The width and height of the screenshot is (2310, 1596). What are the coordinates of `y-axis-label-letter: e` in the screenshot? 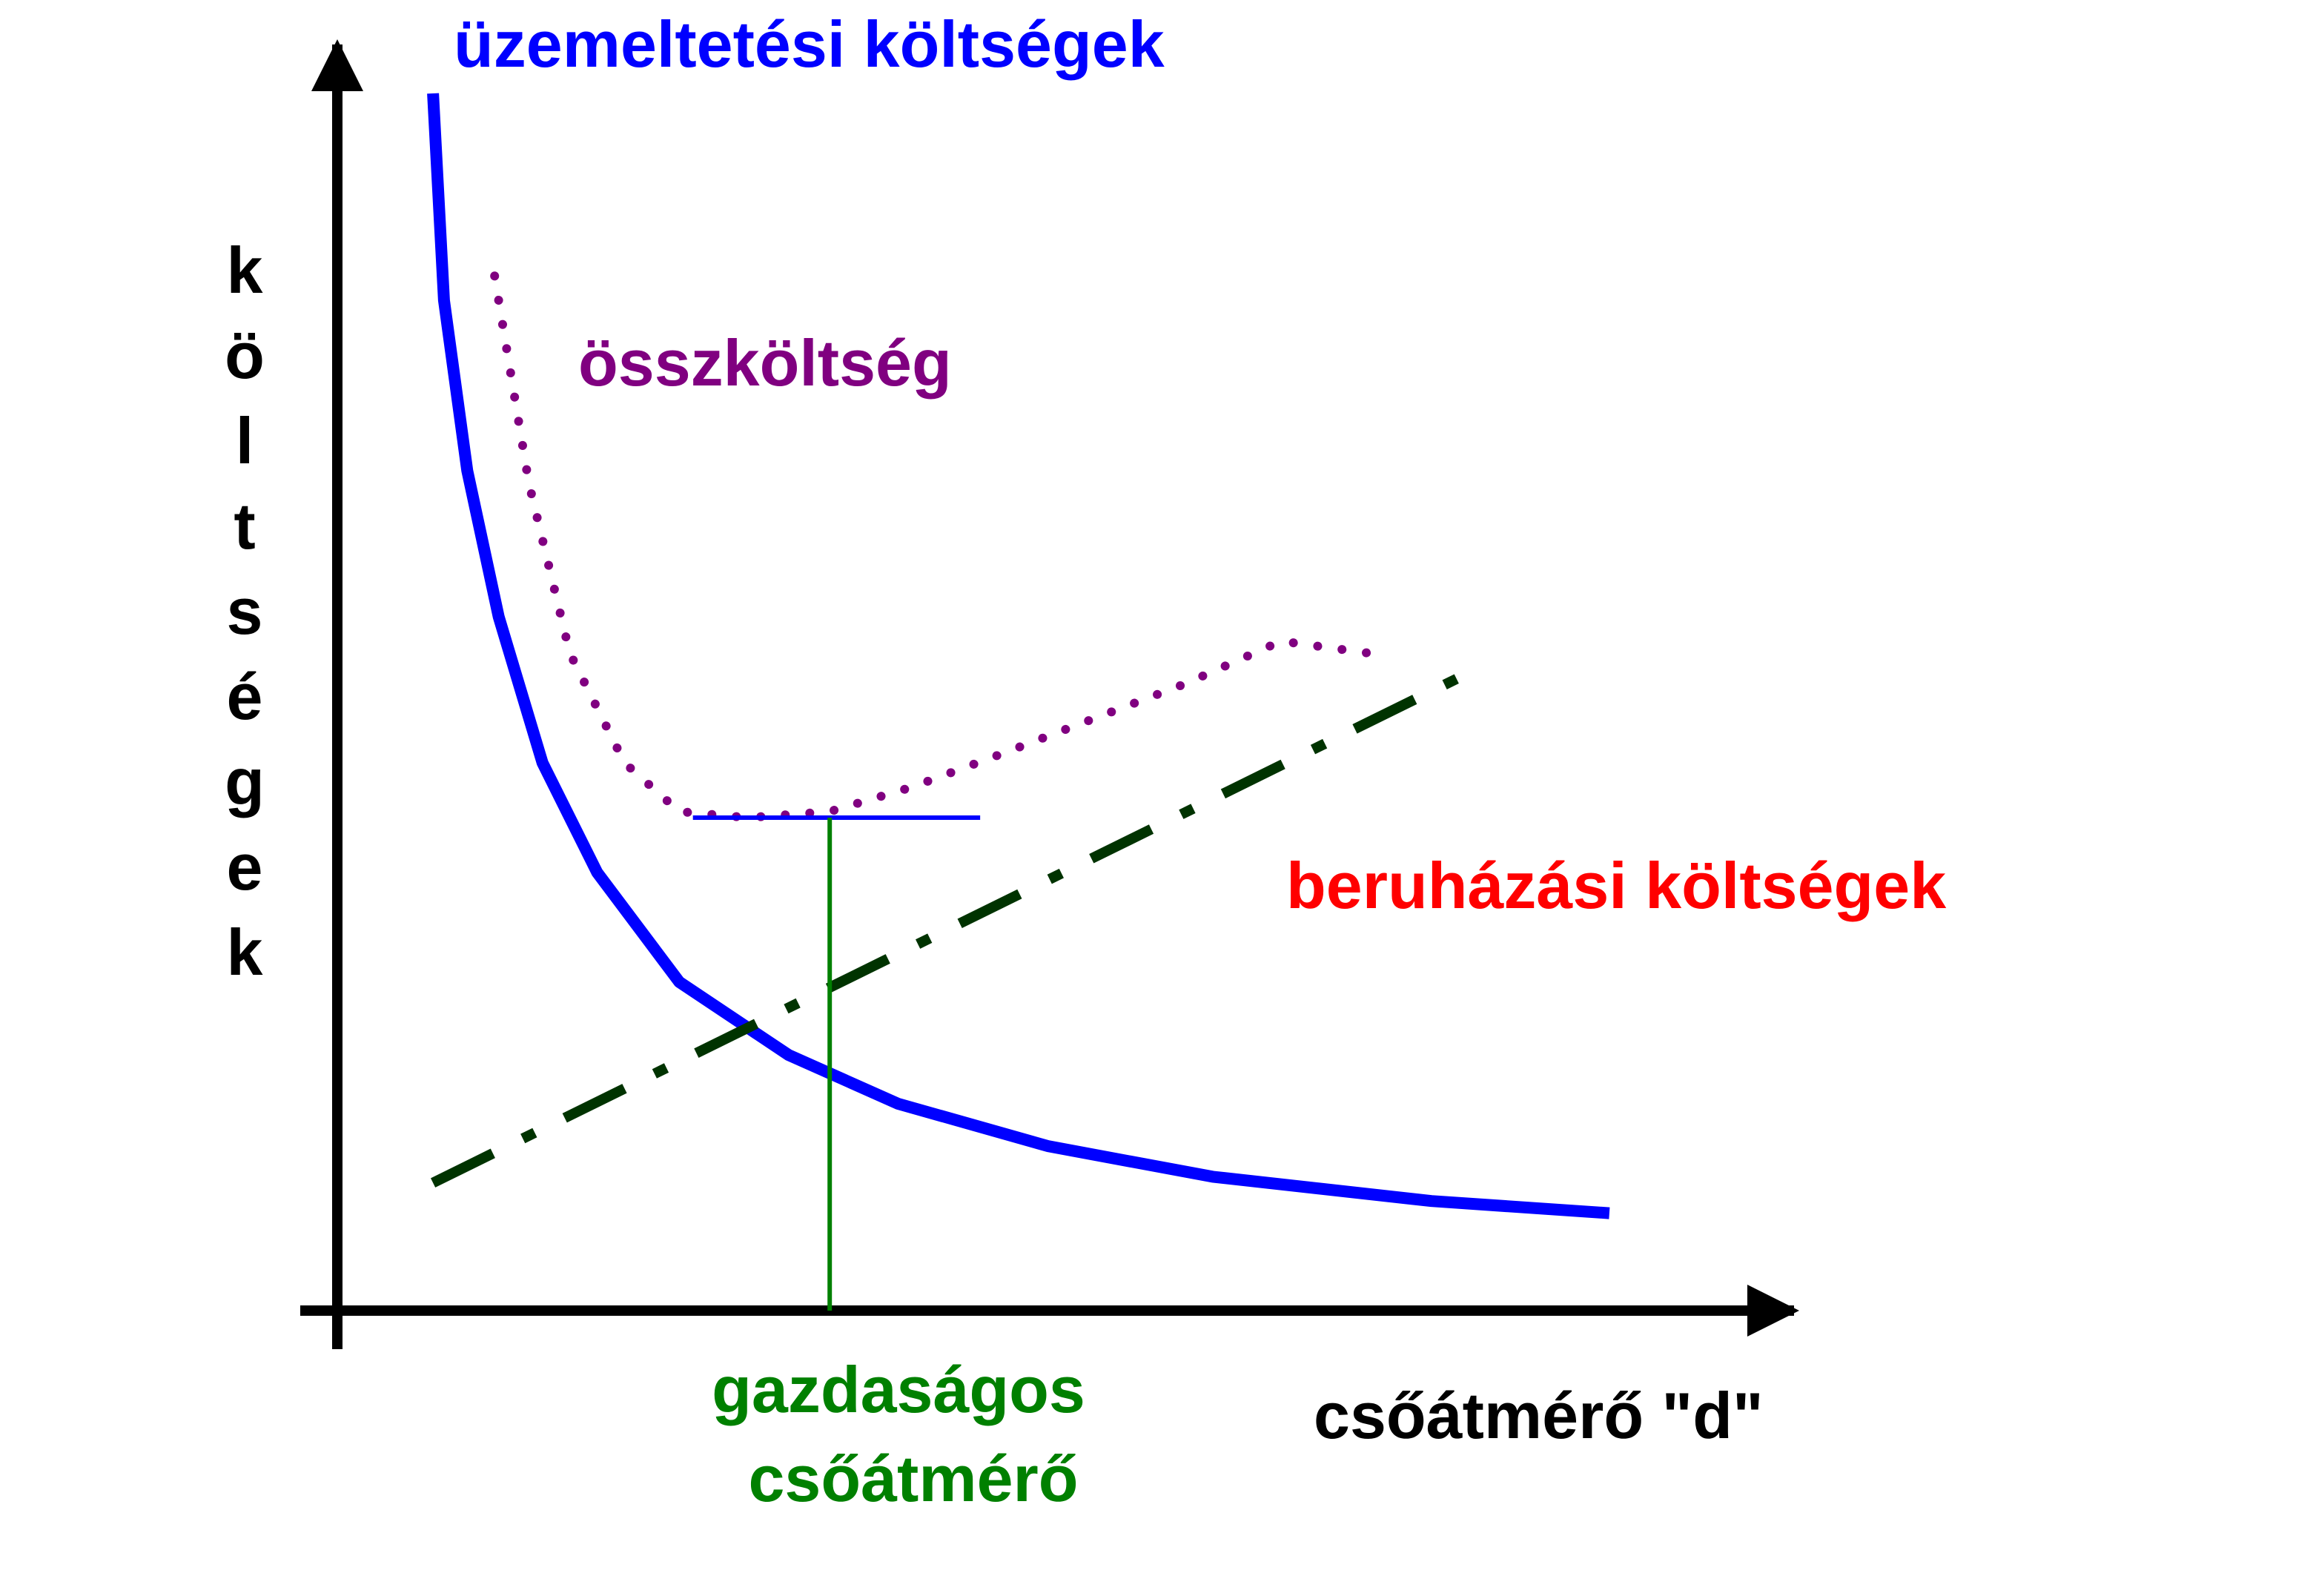 It's located at (245, 867).